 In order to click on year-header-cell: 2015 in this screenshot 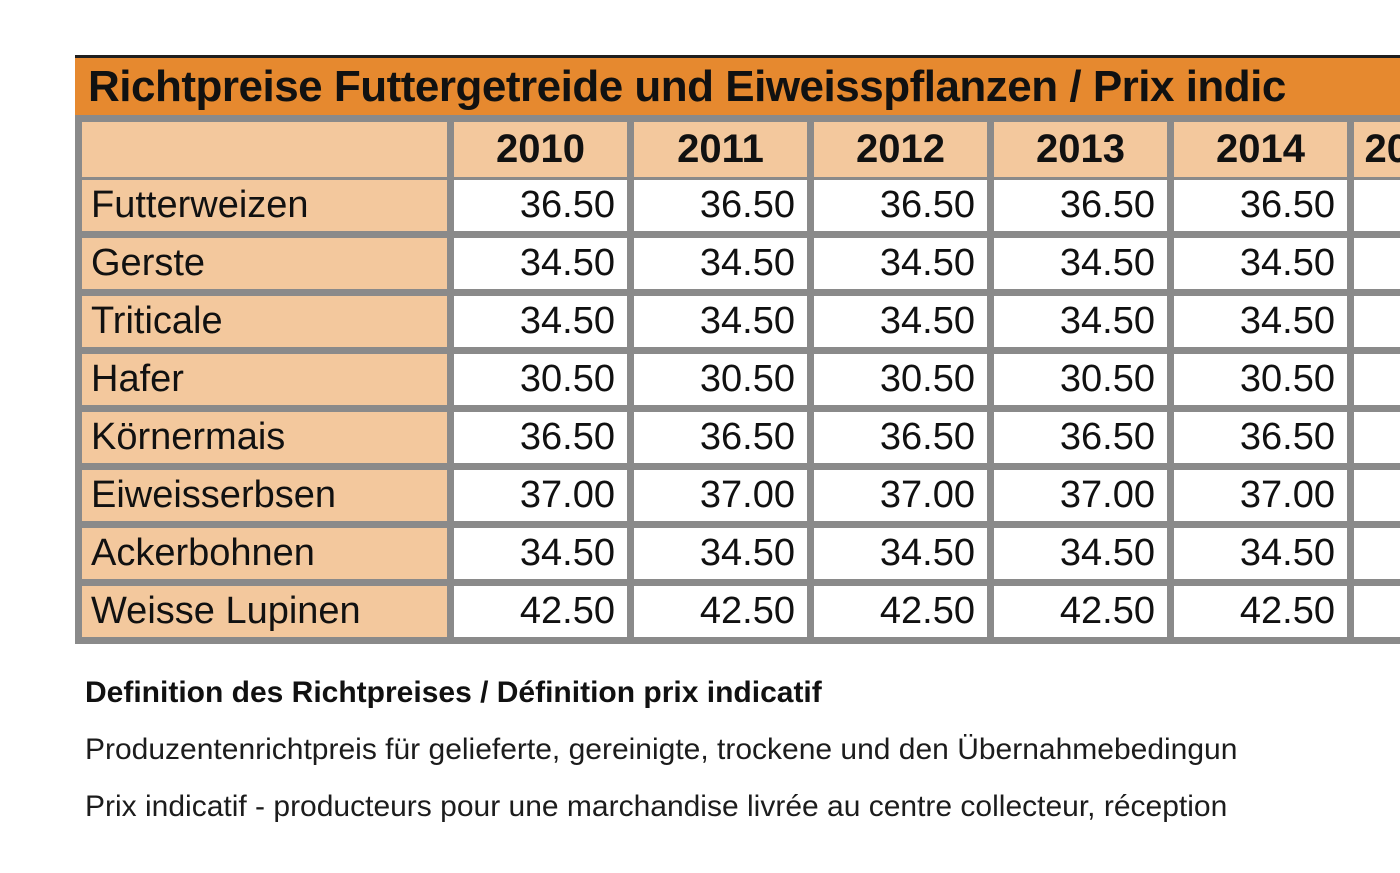, I will do `click(1377, 149)`.